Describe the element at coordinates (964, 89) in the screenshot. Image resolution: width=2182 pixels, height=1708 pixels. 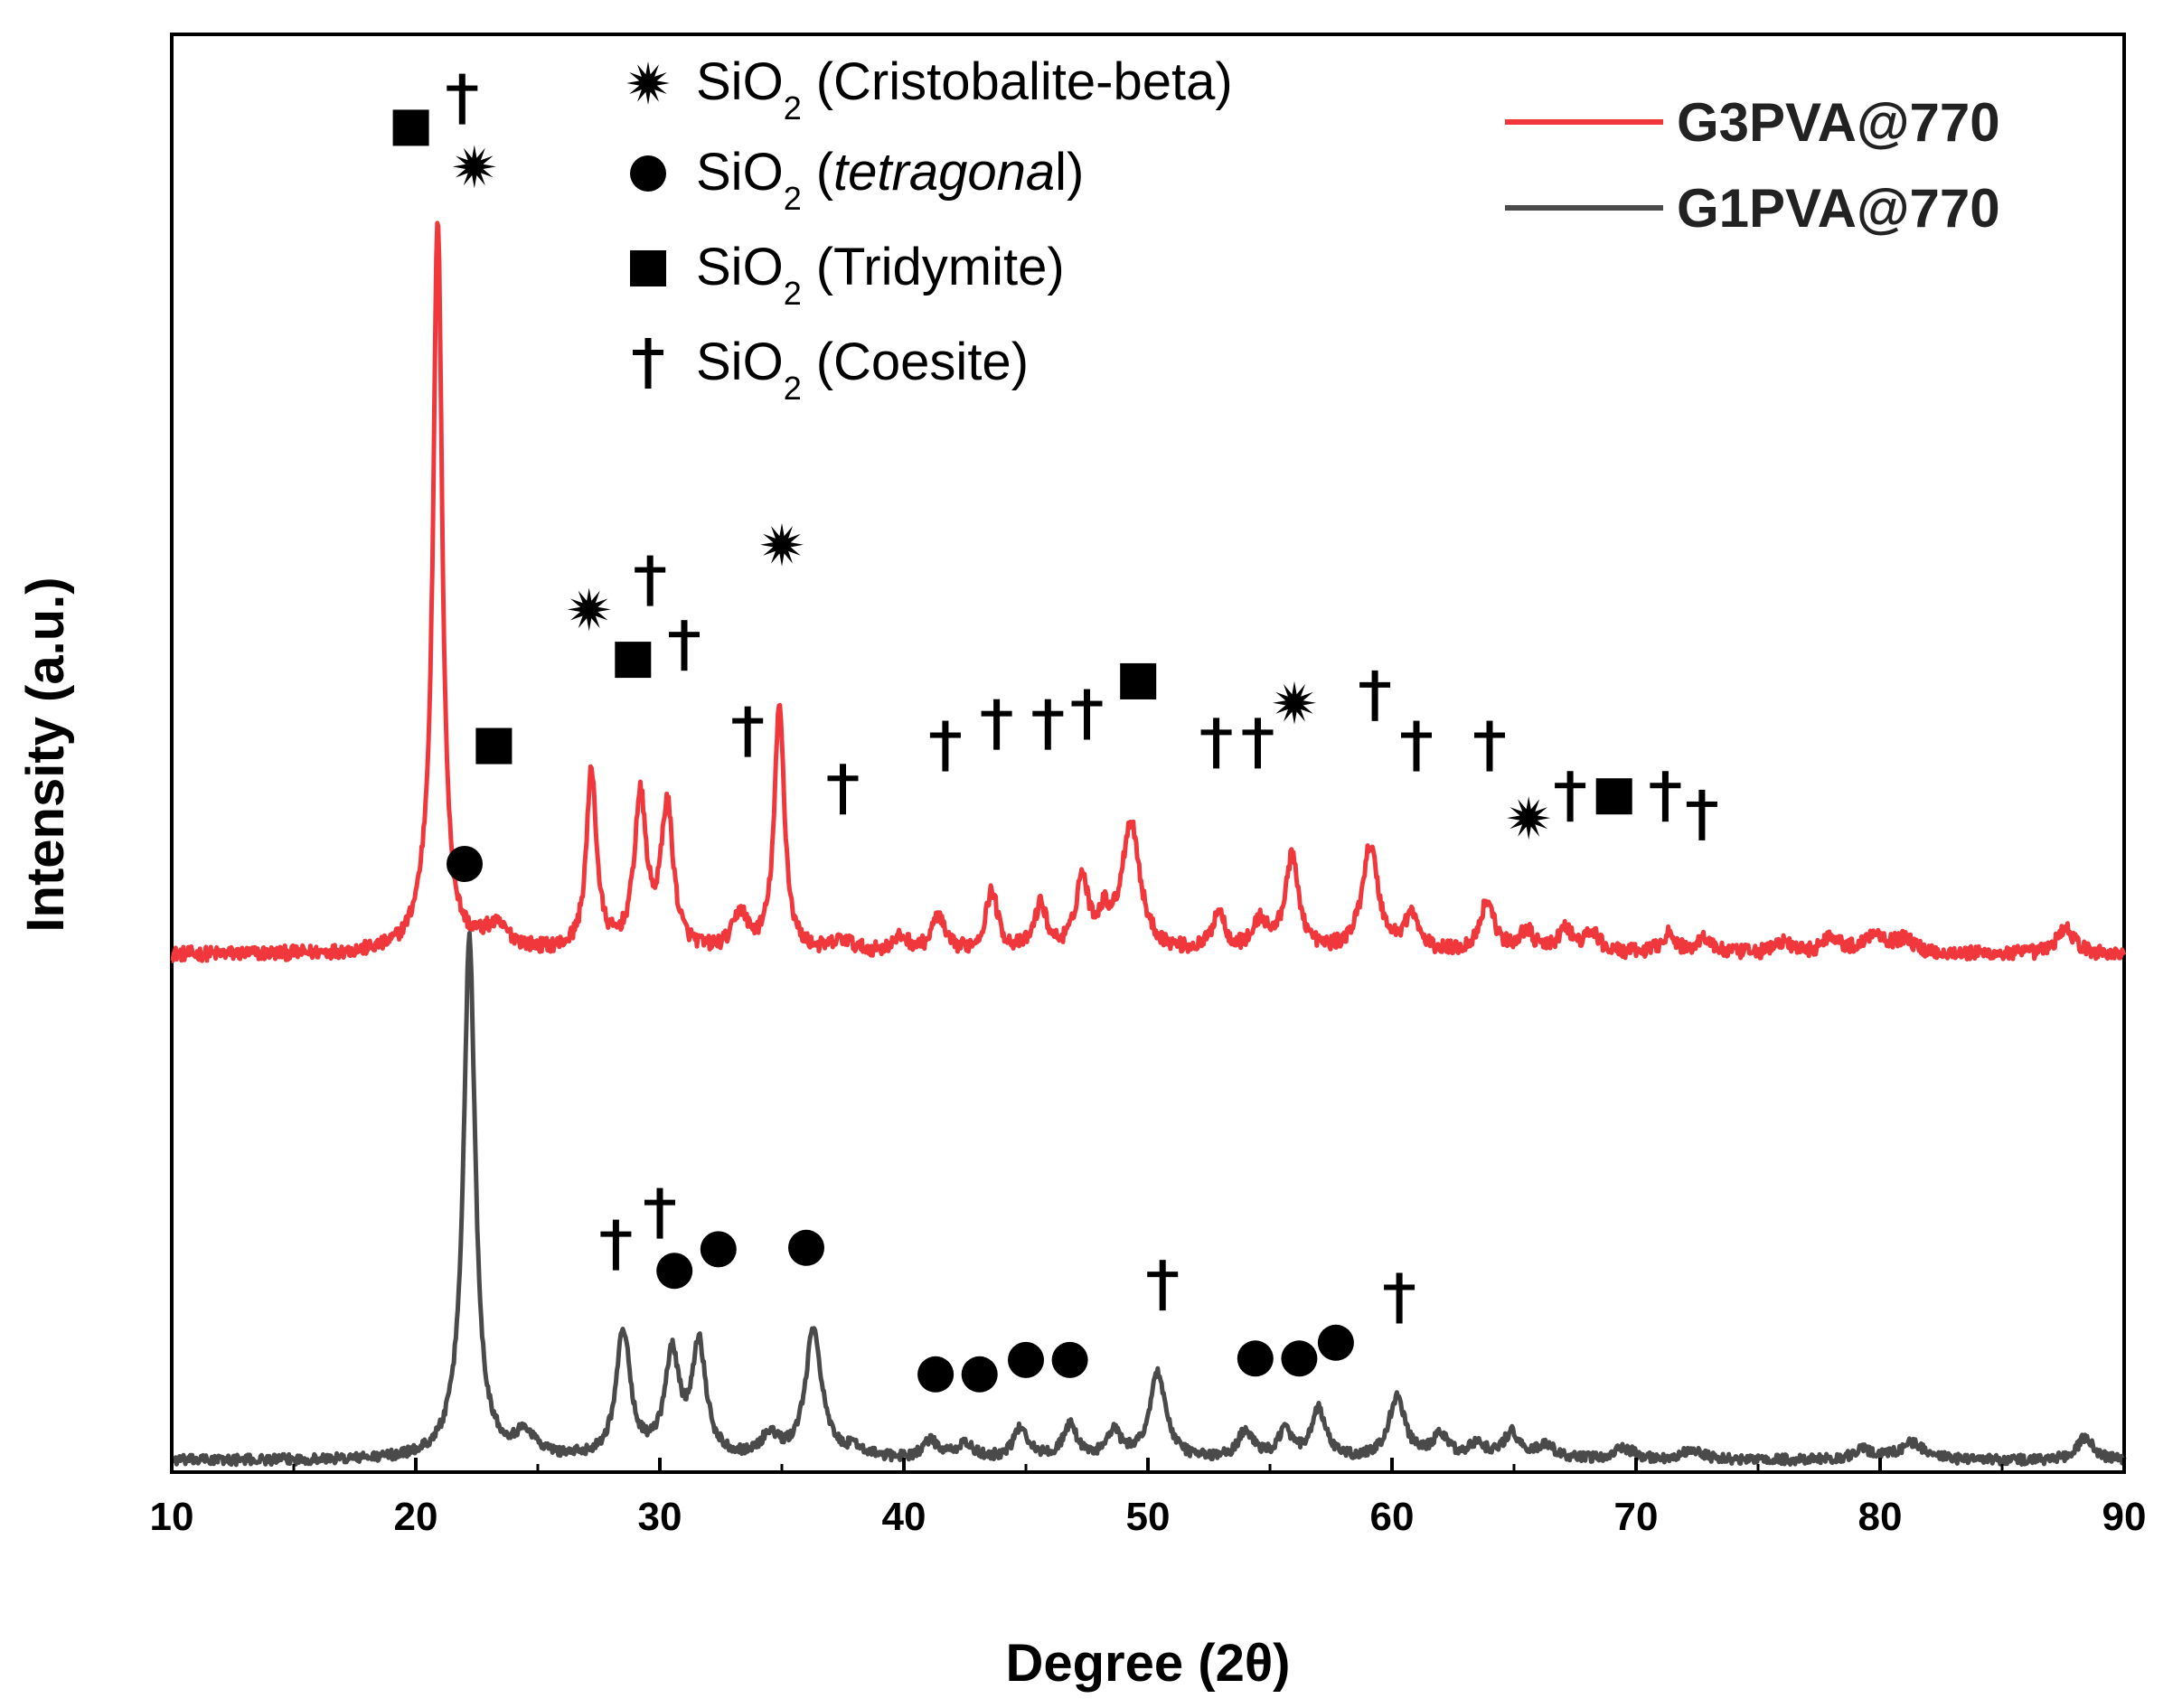
I see `phase-legend-label-star: SiO2 (Cristobalite-beta)` at that location.